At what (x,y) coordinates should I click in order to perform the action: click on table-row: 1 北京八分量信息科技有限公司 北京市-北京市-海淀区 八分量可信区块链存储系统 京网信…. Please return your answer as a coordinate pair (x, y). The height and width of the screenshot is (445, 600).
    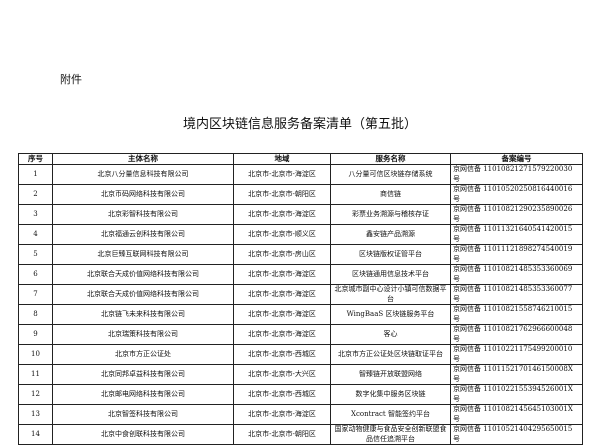
    Looking at the image, I should click on (300, 174).